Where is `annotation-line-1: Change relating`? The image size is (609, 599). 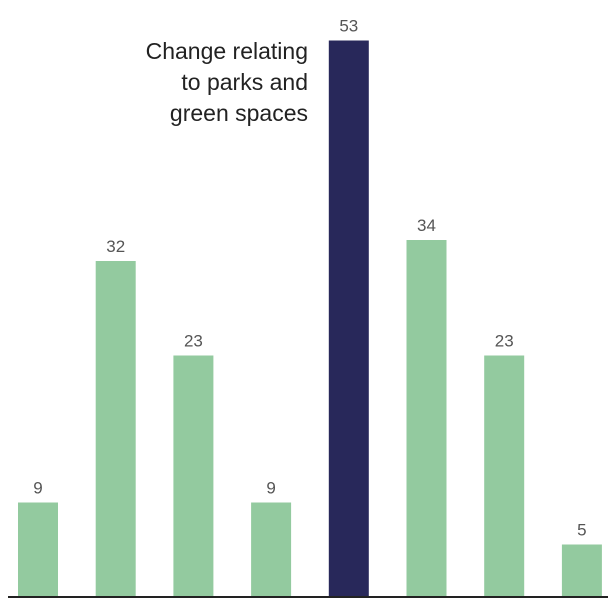
annotation-line-1: Change relating is located at coordinates (226, 51).